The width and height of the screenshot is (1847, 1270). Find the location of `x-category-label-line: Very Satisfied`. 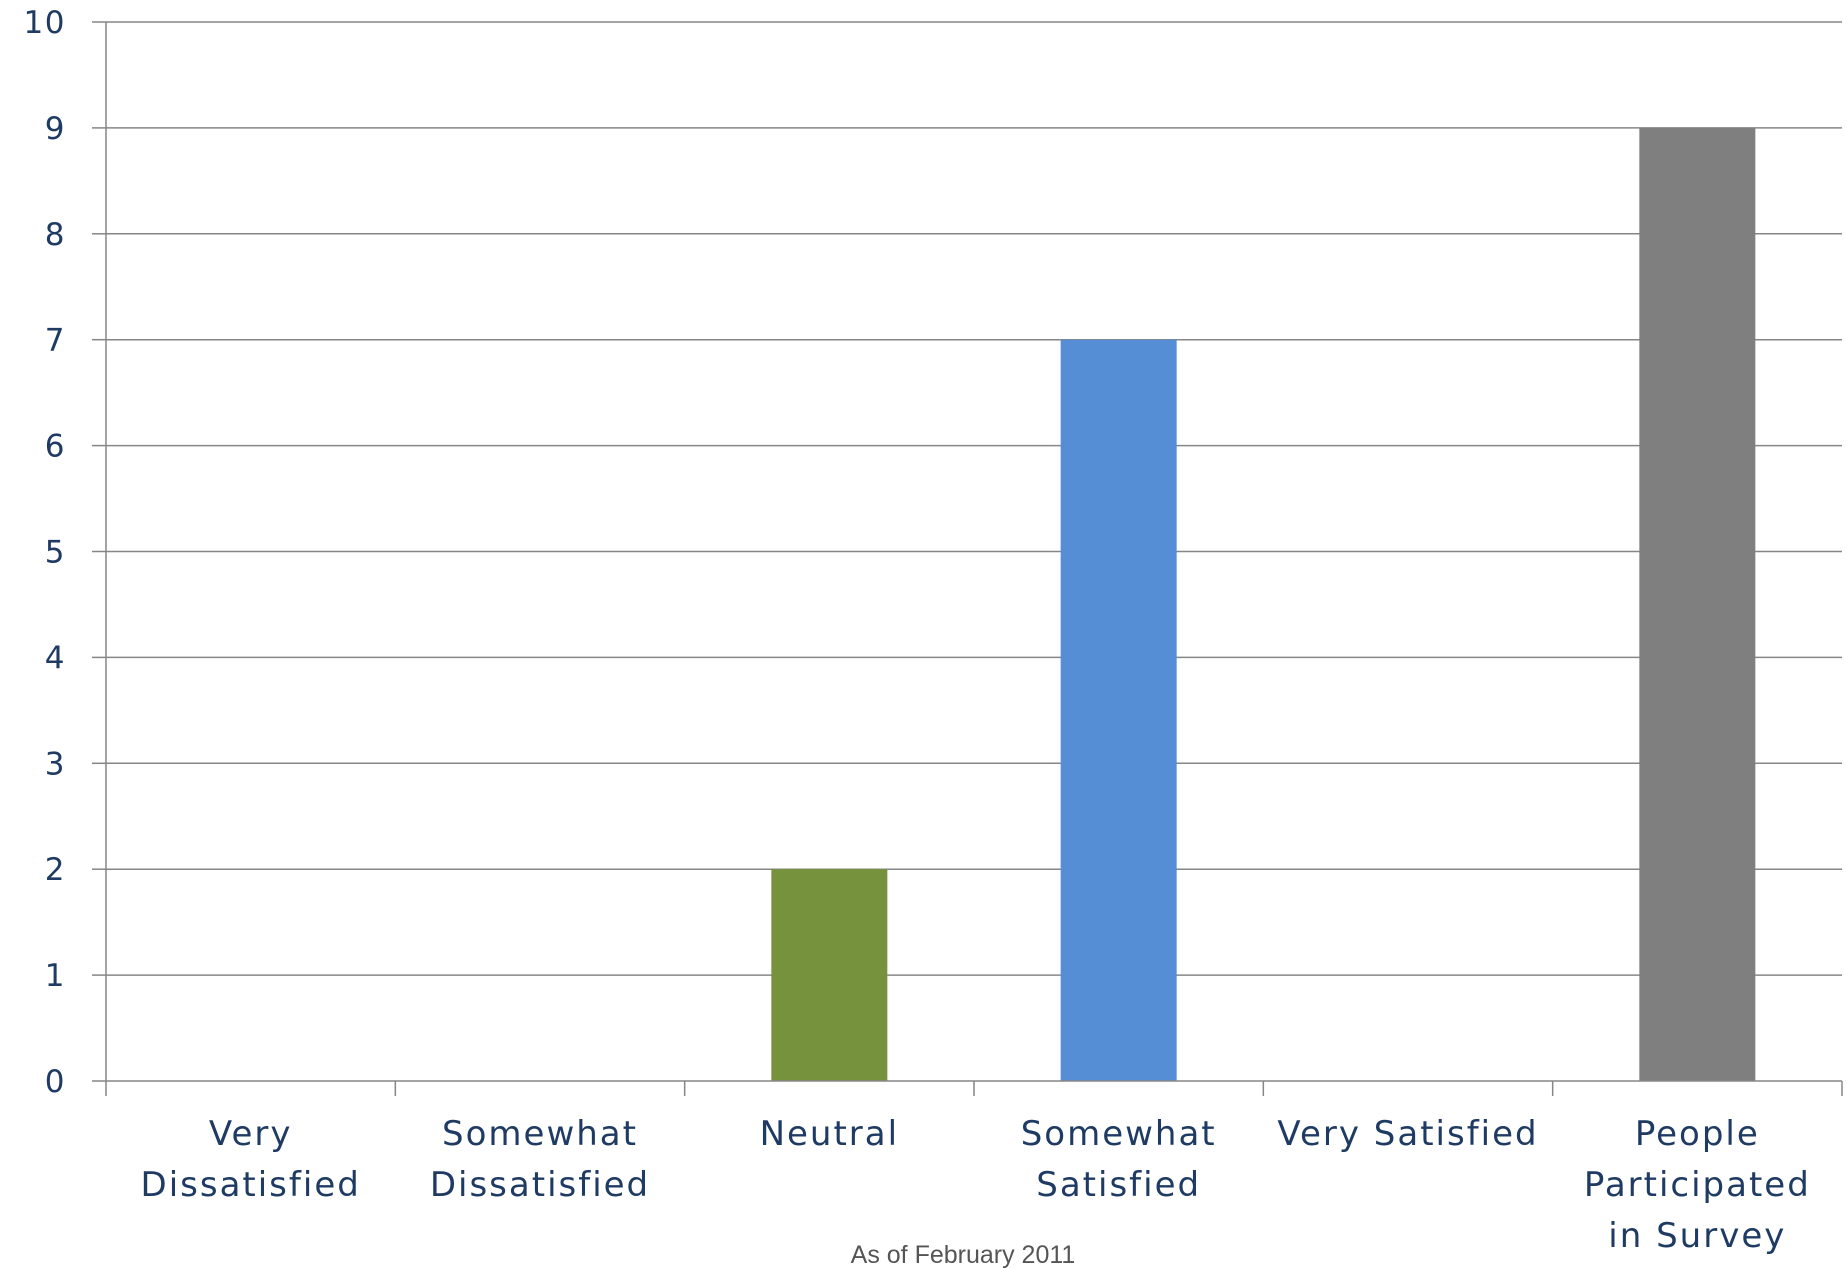

x-category-label-line: Very Satisfied is located at coordinates (1407, 1134).